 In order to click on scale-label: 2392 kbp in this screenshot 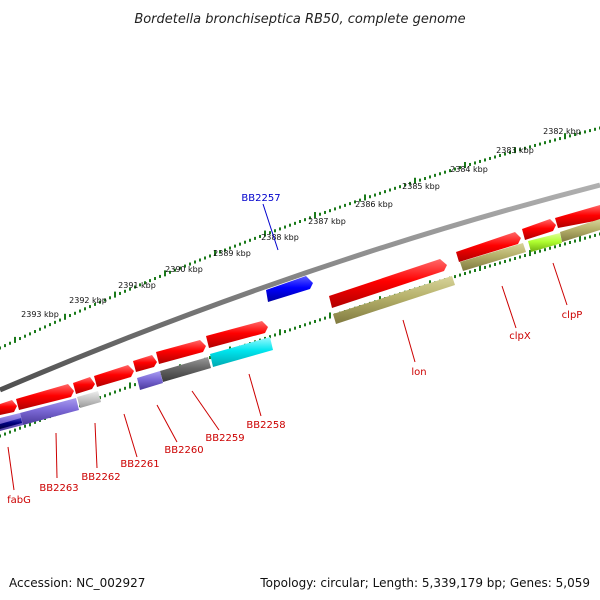, I will do `click(88, 300)`.